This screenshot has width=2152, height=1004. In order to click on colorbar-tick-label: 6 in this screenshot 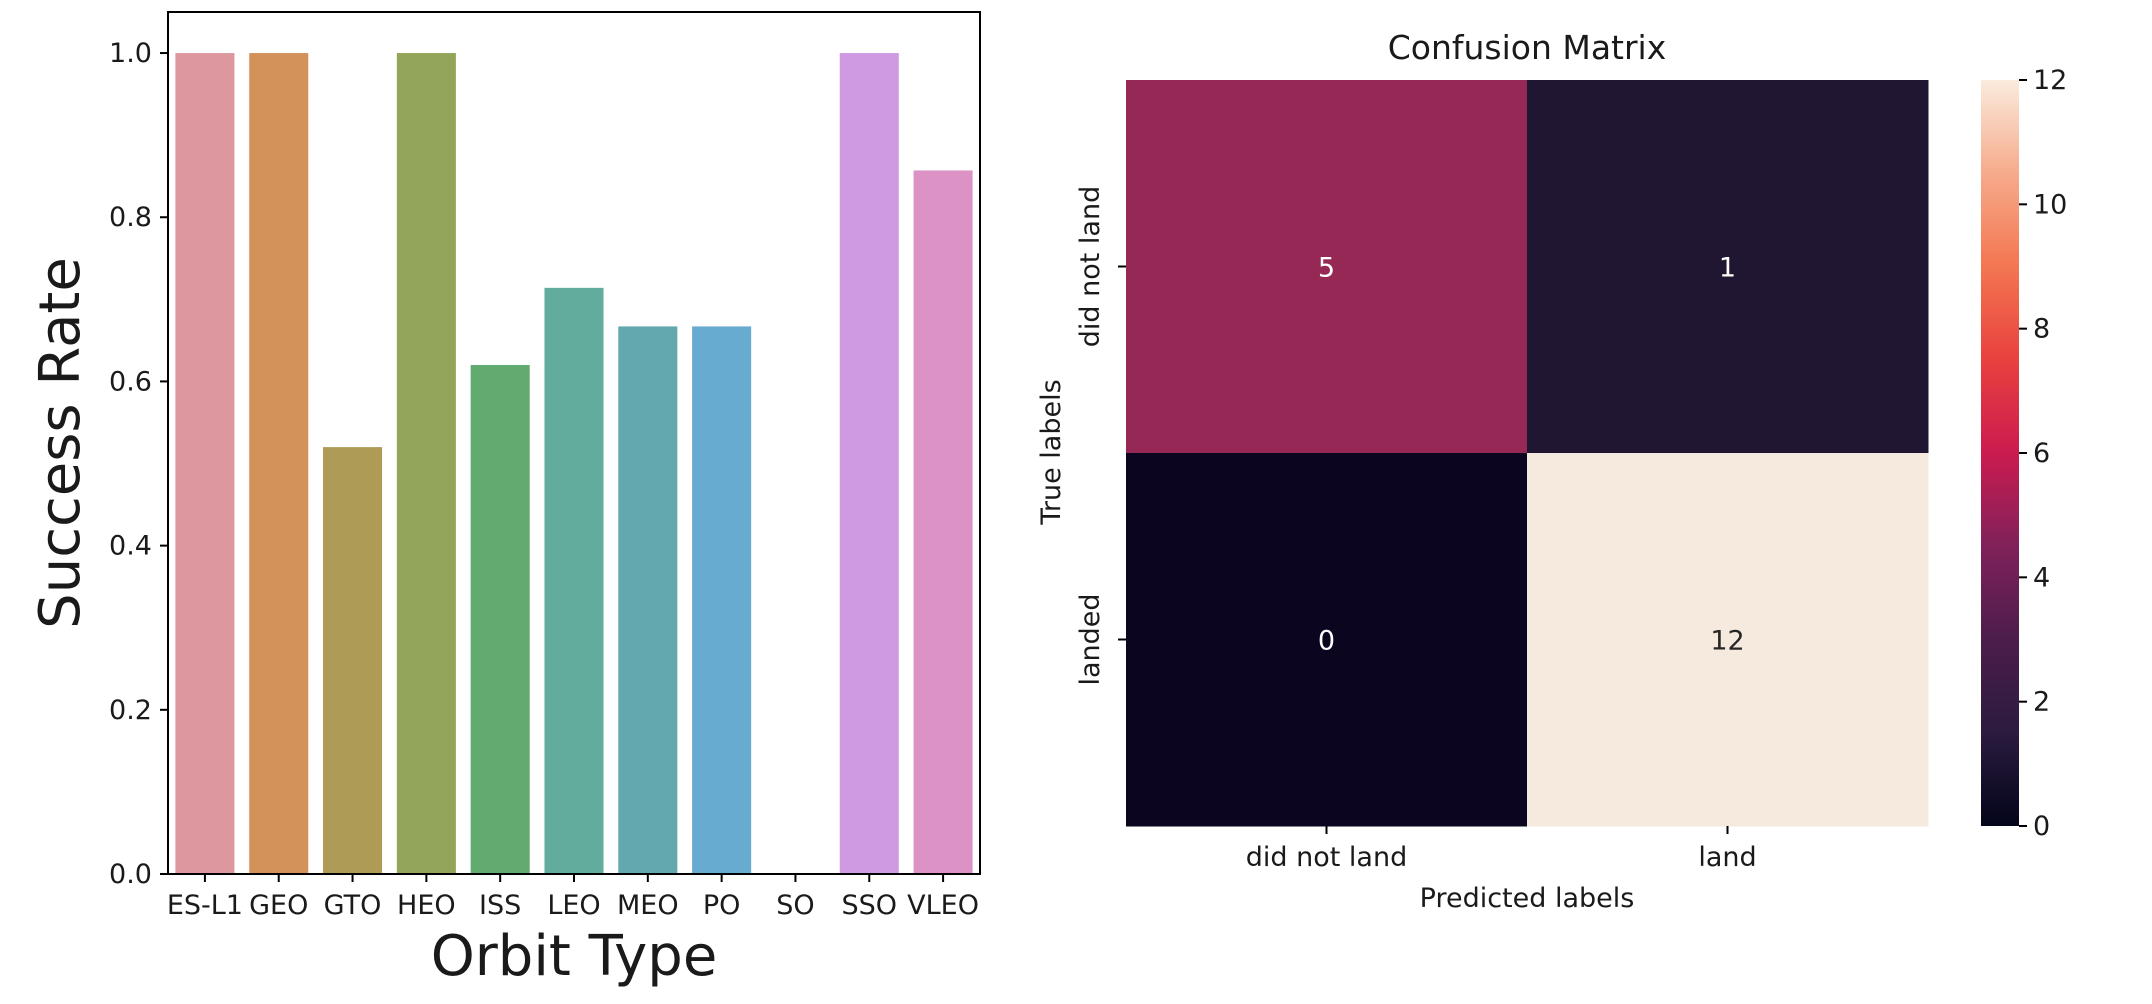, I will do `click(2041, 453)`.